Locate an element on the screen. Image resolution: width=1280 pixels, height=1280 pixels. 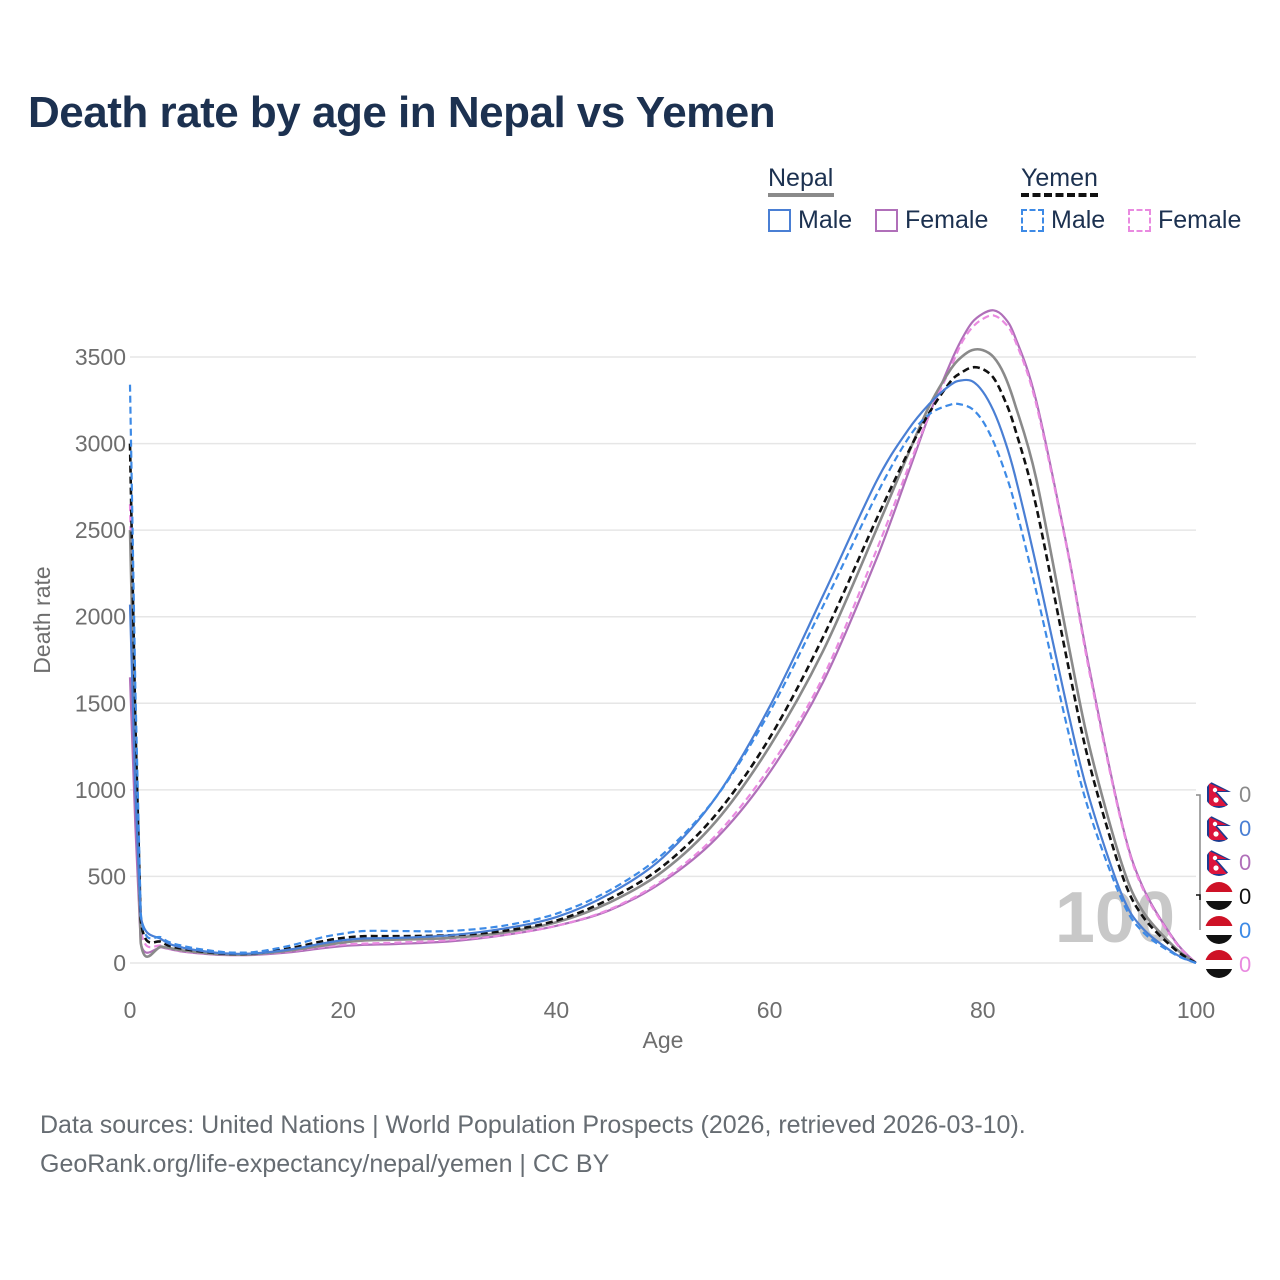
legend-yemen-title-text: Yemen is located at coordinates (1059, 178).